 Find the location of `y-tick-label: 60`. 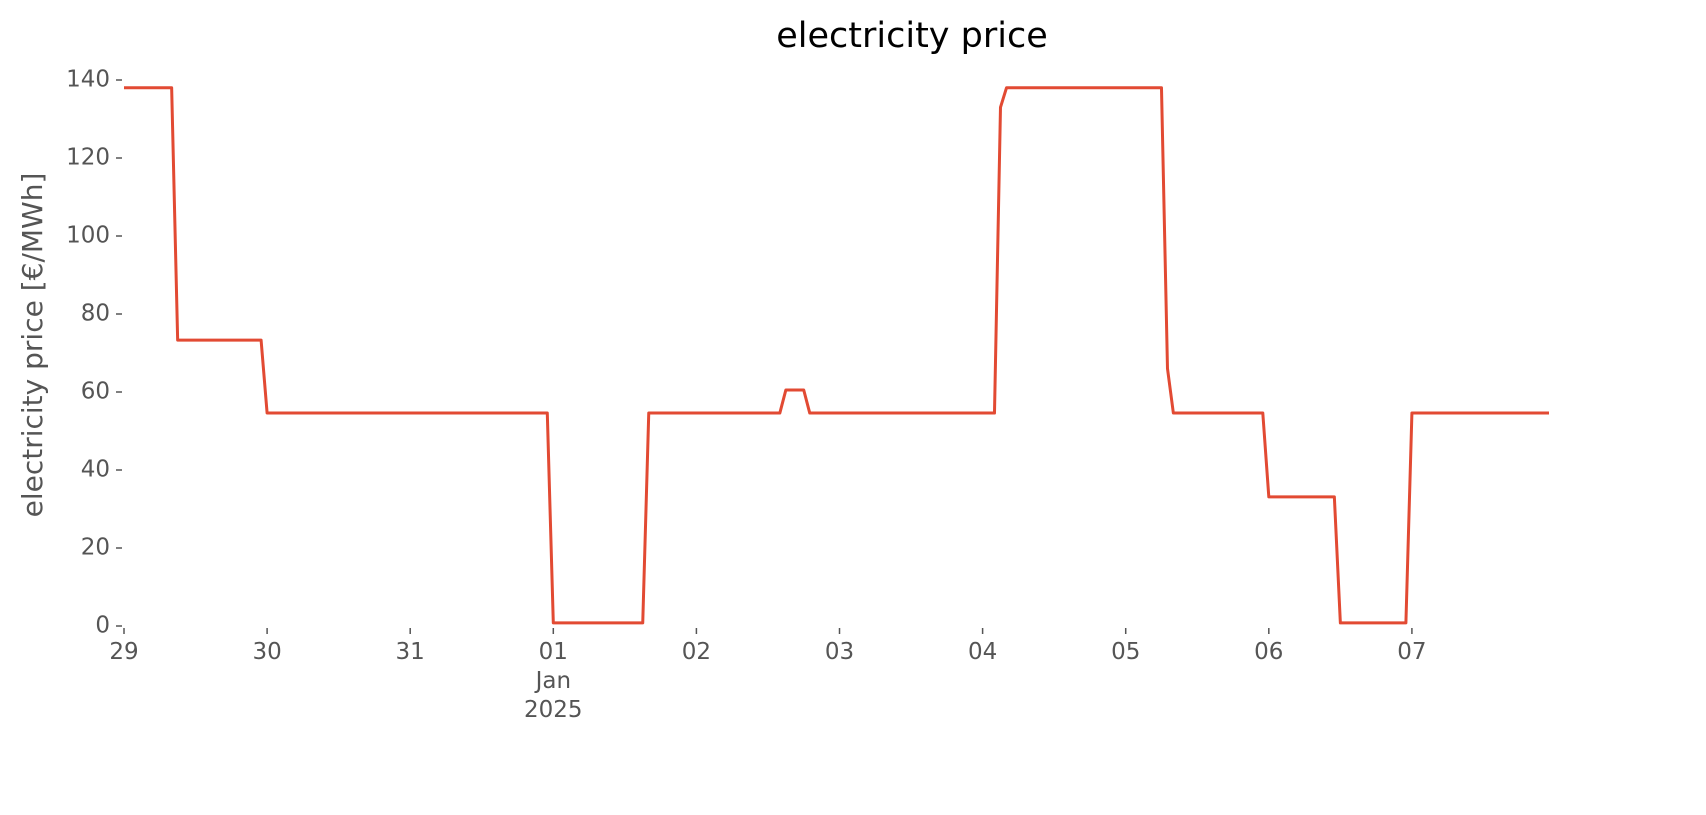

y-tick-label: 60 is located at coordinates (95, 392).